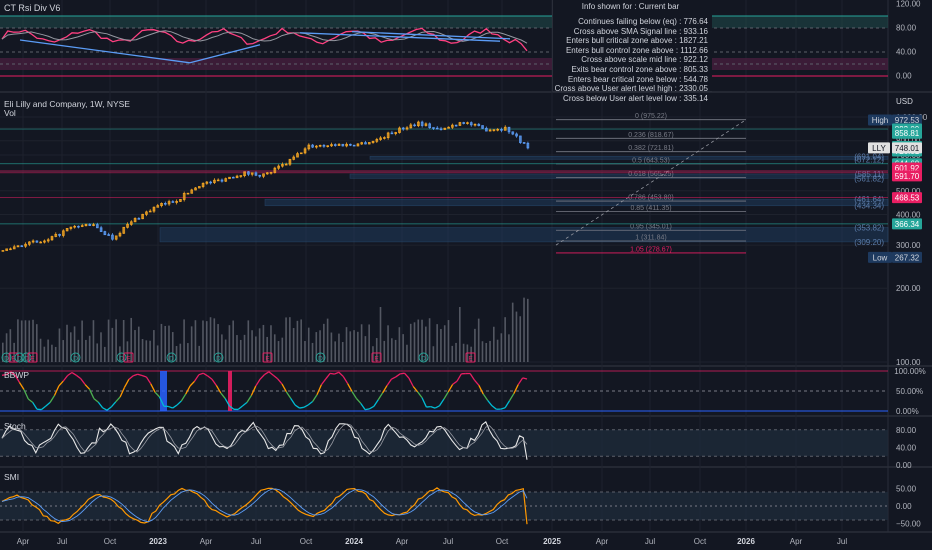  I want to click on price-axis-label: 500.00, so click(908, 191).